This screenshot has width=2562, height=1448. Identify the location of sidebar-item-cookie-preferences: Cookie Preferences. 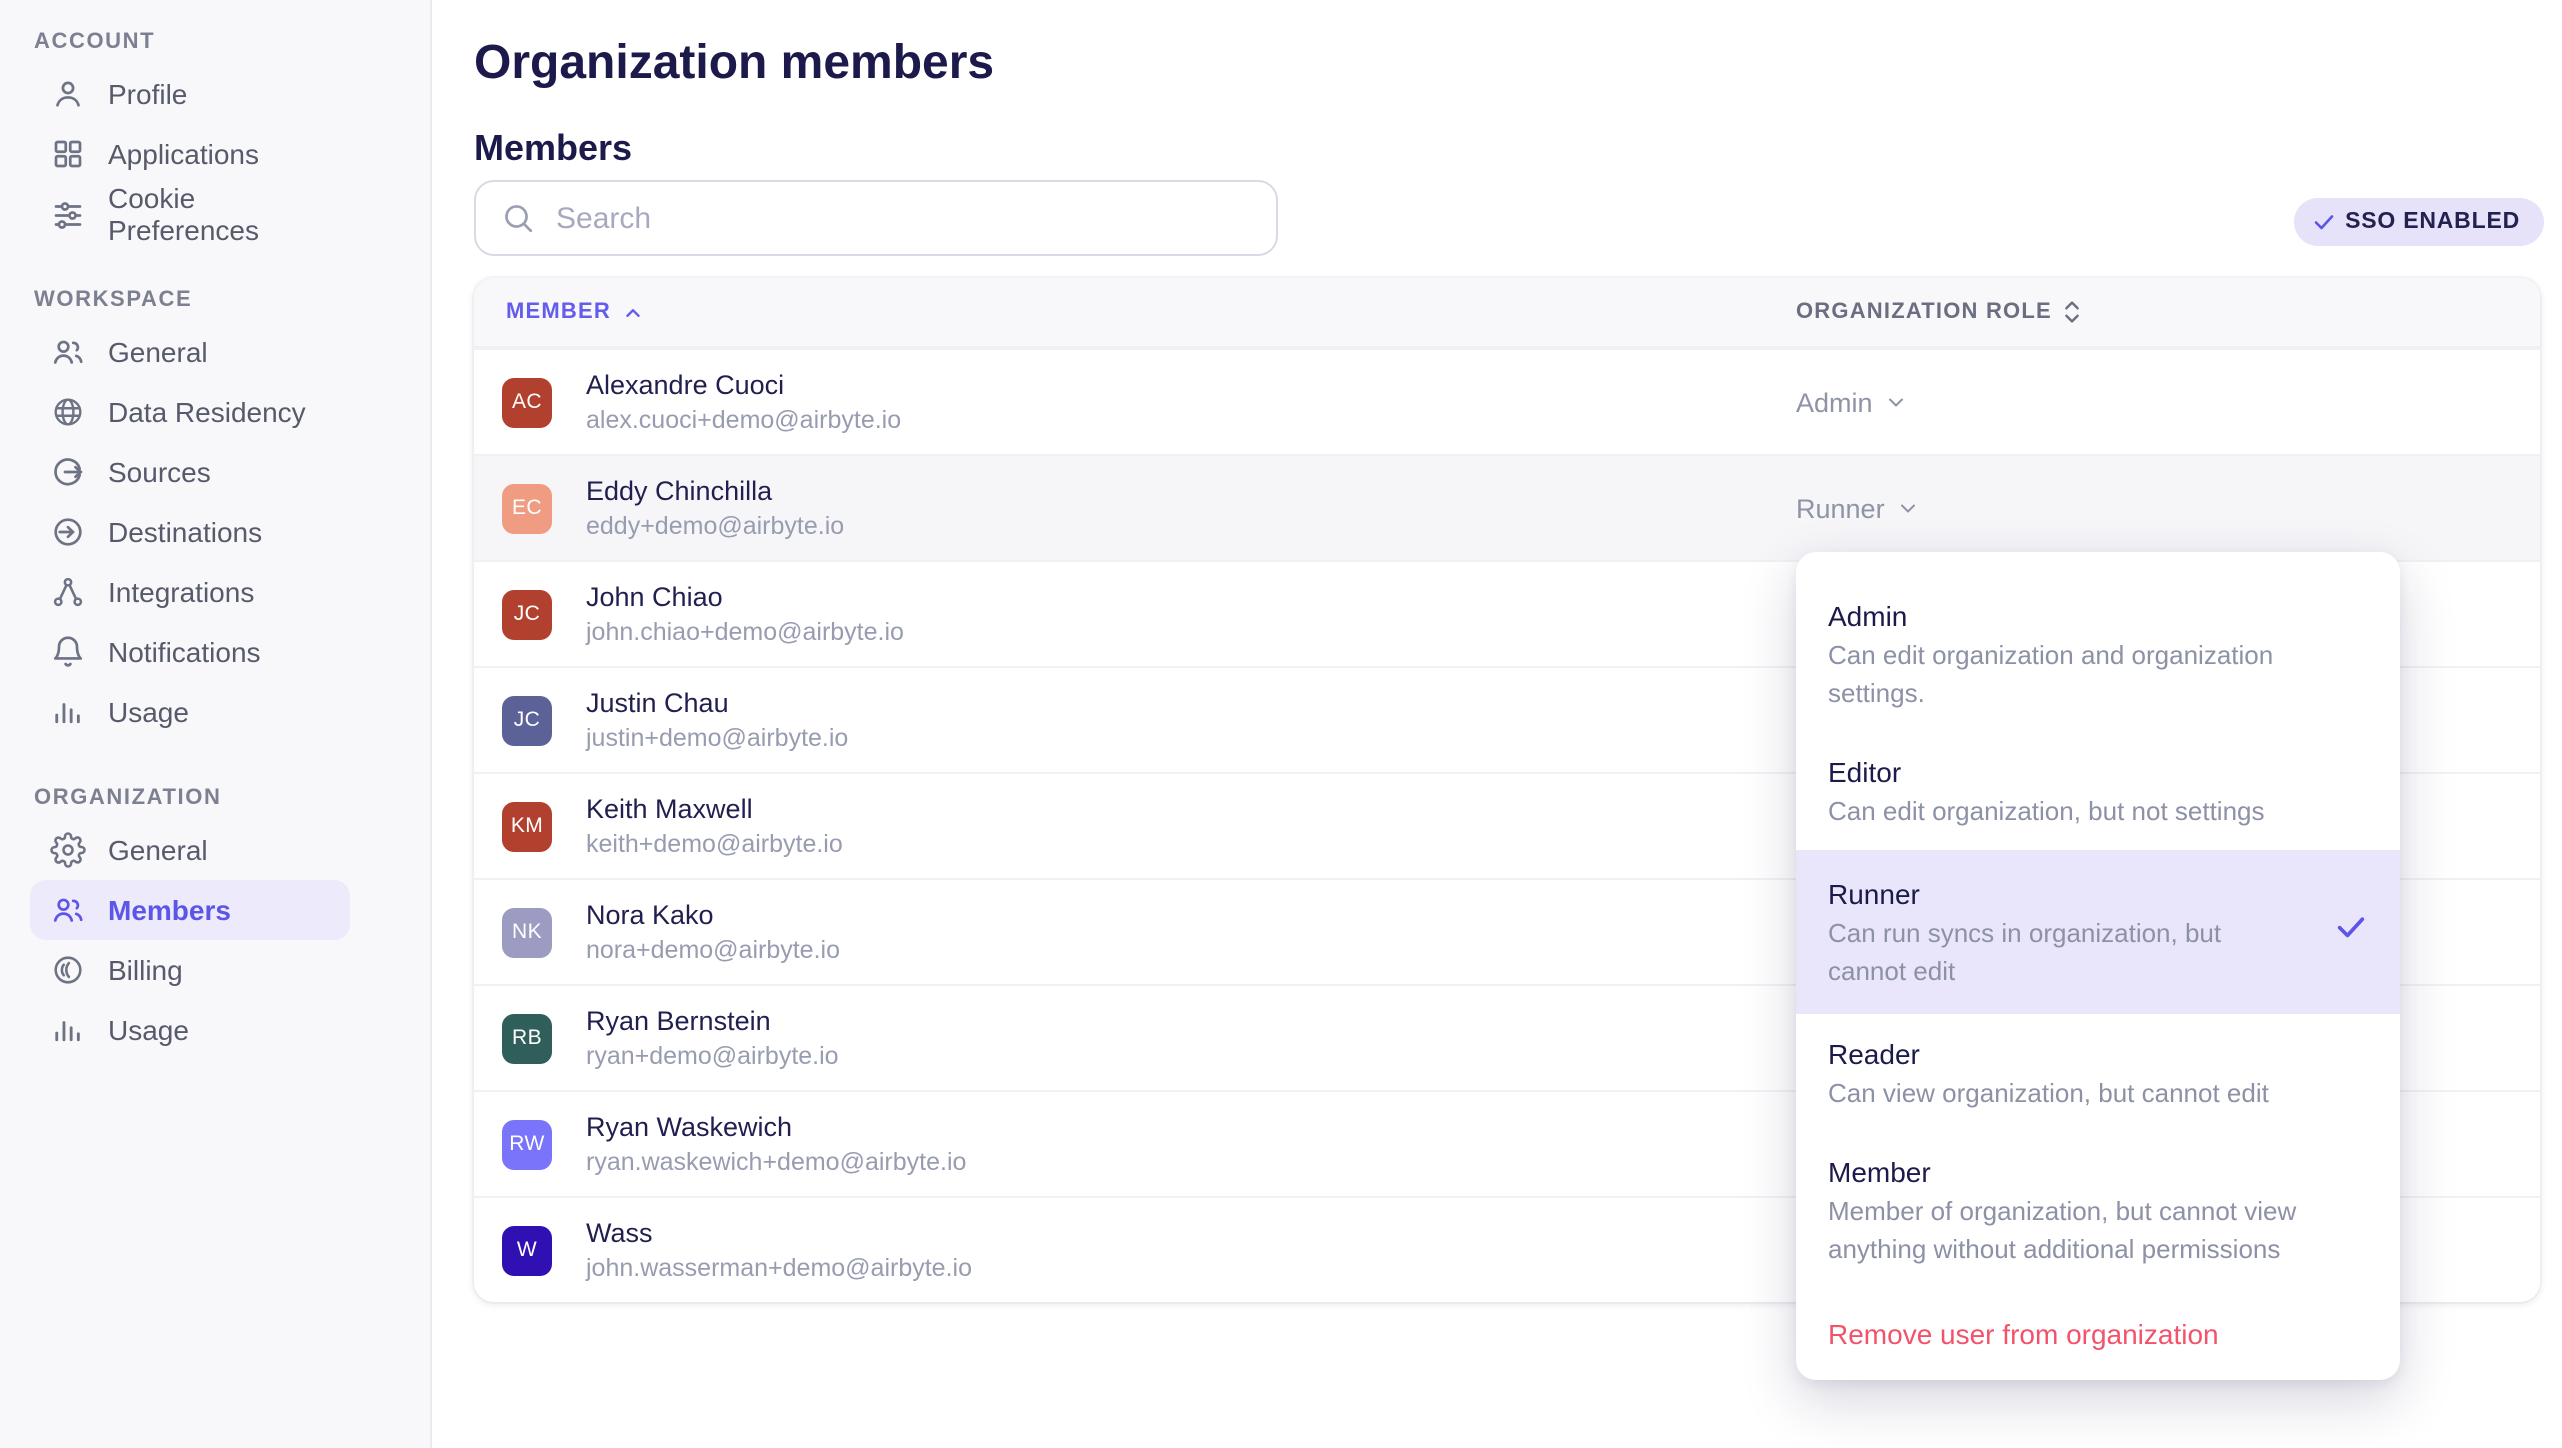
(190, 214).